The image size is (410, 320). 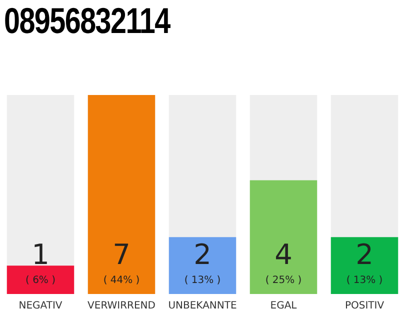 I want to click on x-tick-label: NEGATIV, so click(x=40, y=306).